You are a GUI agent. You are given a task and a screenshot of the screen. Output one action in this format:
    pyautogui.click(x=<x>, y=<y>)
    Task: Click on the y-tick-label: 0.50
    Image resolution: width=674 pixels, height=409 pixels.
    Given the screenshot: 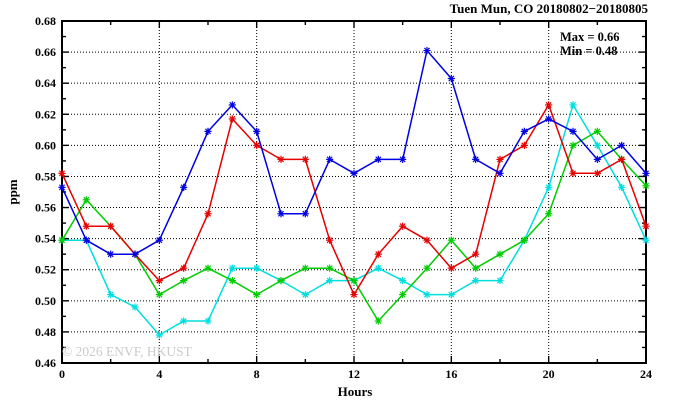 What is the action you would take?
    pyautogui.click(x=45, y=301)
    